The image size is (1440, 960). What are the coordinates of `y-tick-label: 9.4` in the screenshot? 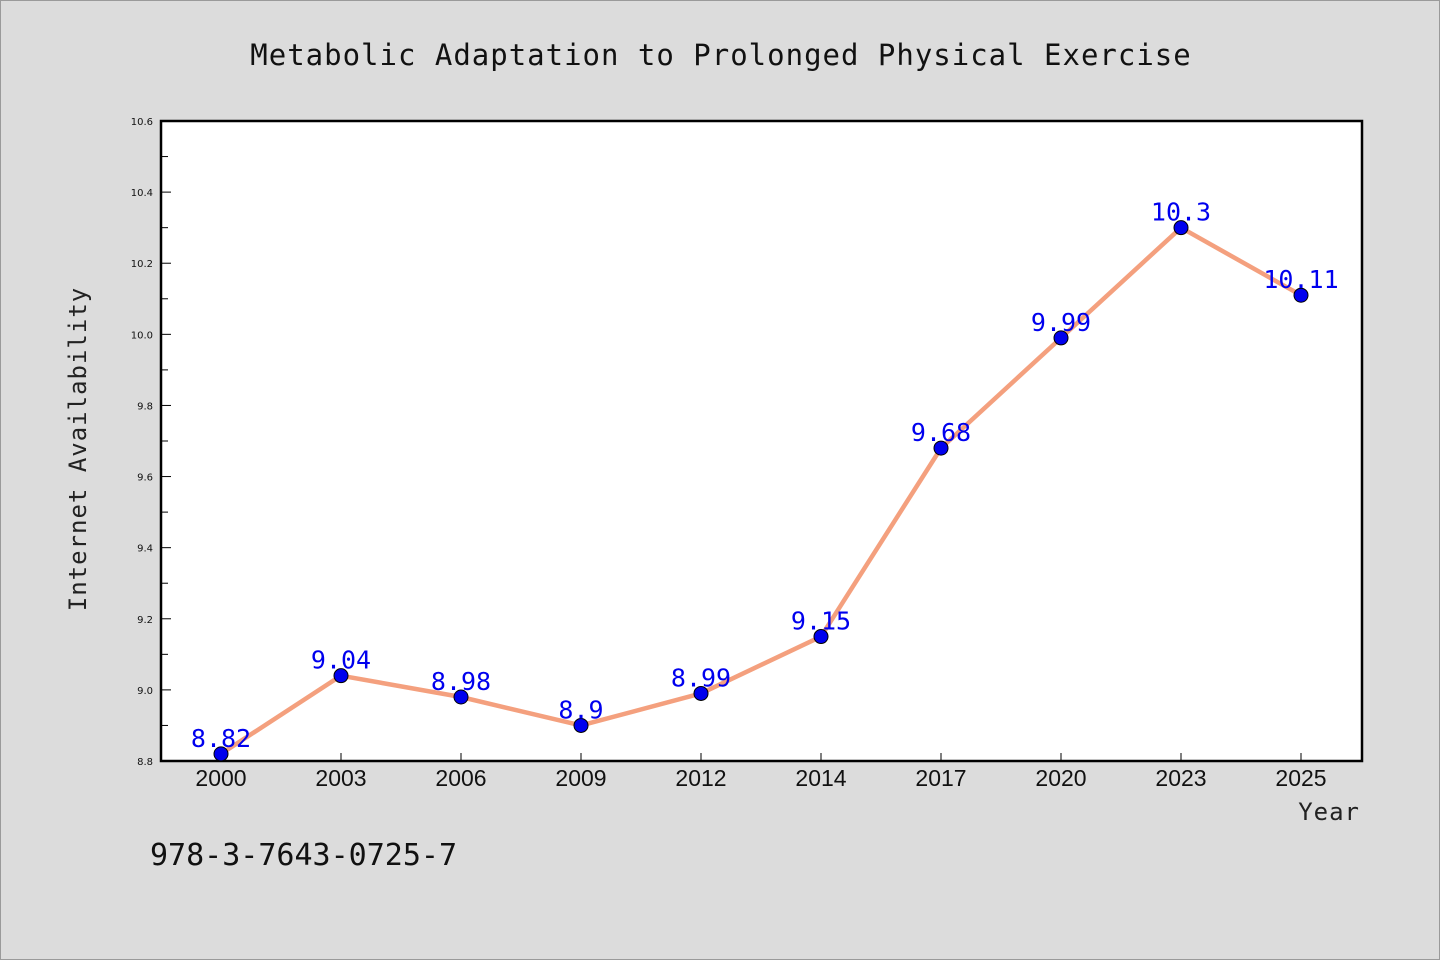 It's located at (145, 549).